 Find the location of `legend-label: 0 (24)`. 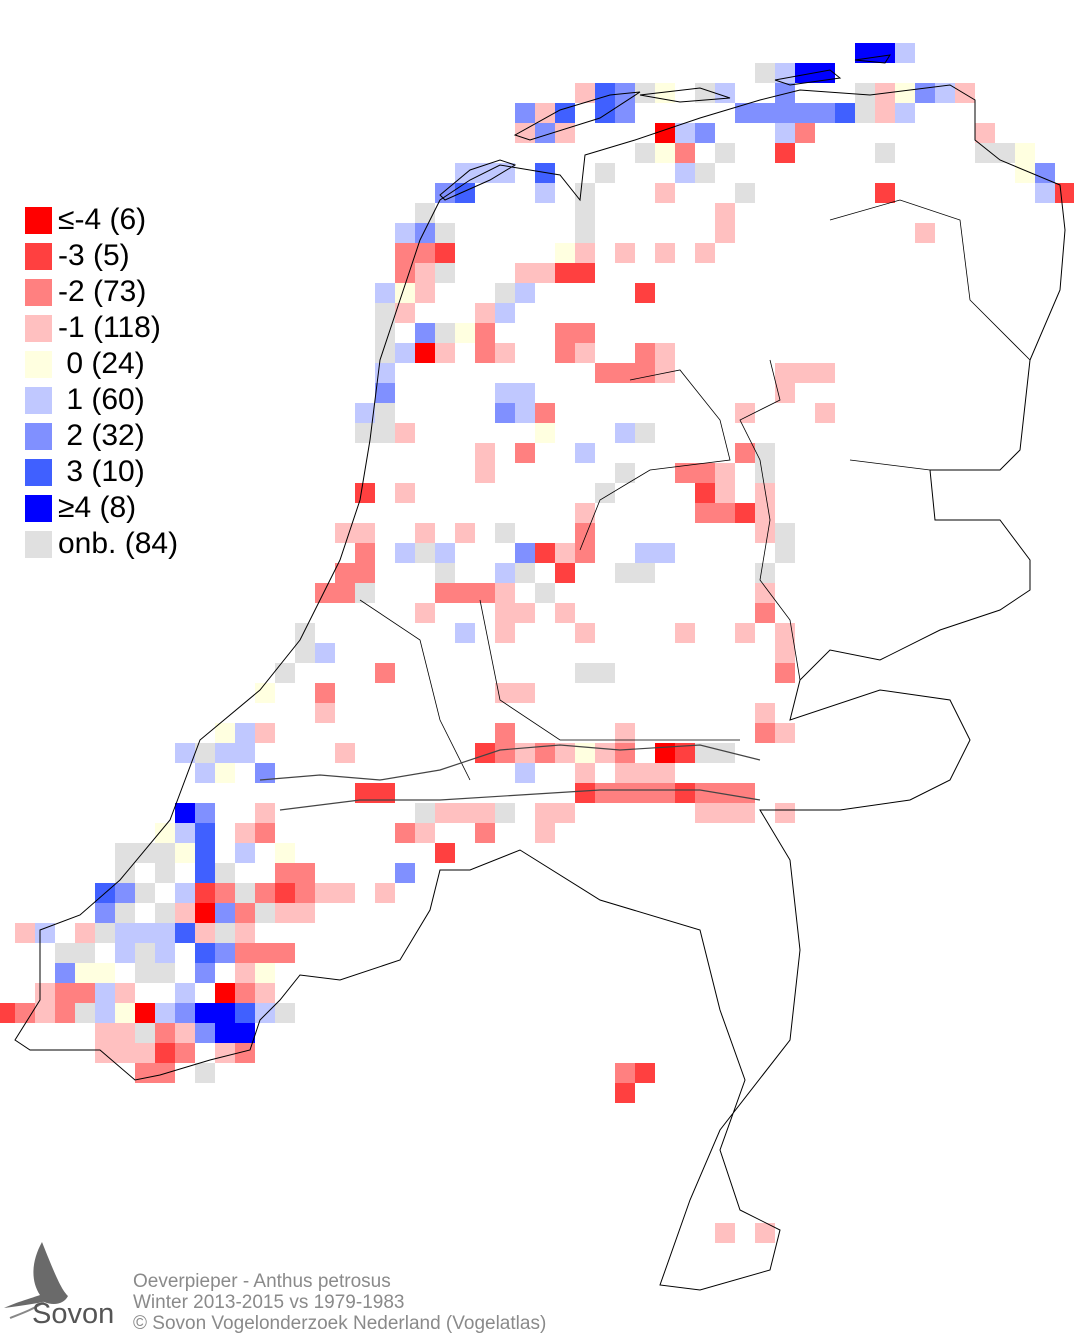

legend-label: 0 (24) is located at coordinates (101, 363).